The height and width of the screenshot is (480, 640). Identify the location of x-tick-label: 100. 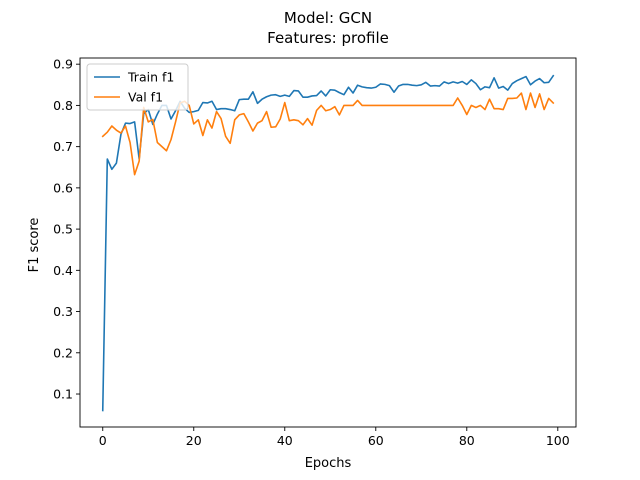
(558, 440).